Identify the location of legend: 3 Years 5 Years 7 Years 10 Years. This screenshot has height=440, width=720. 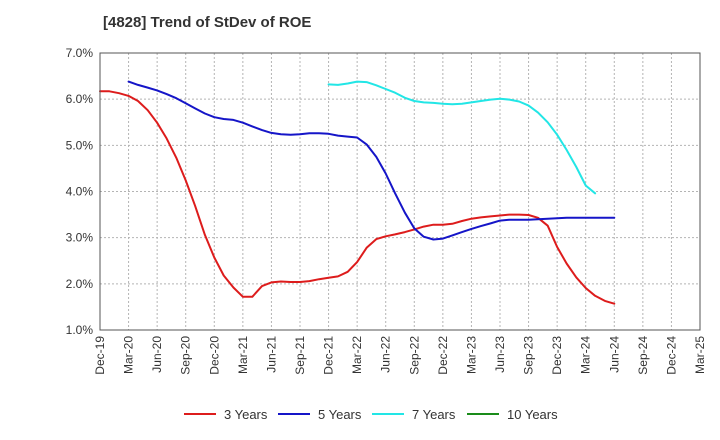
(371, 414).